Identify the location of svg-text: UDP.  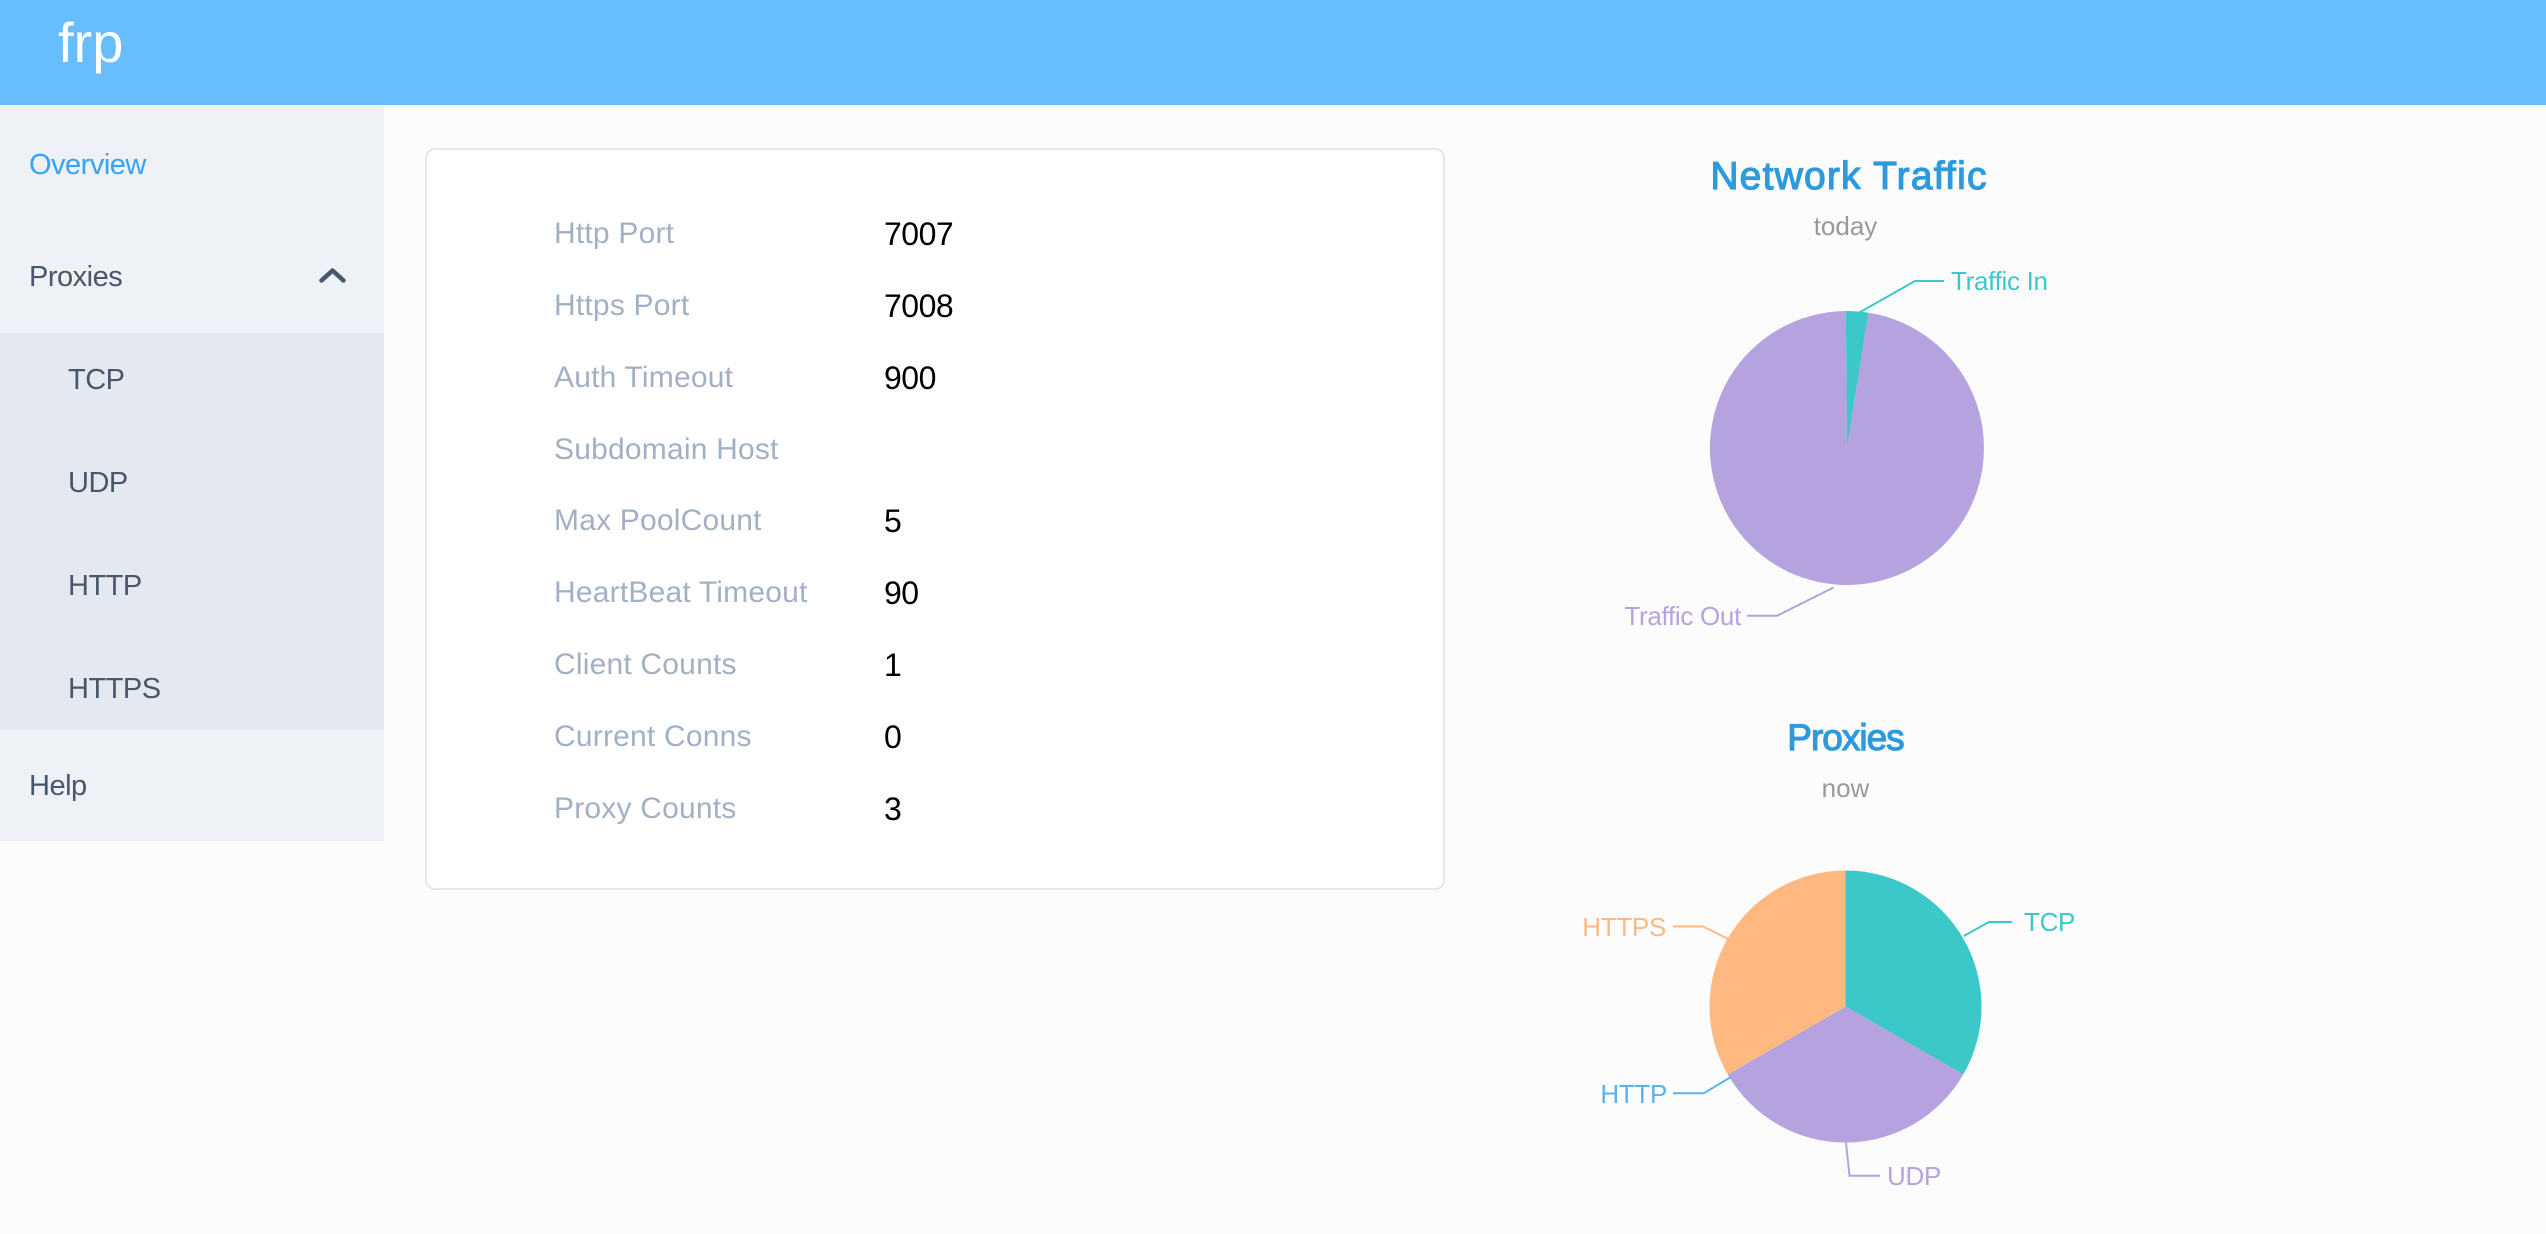
(1914, 1176).